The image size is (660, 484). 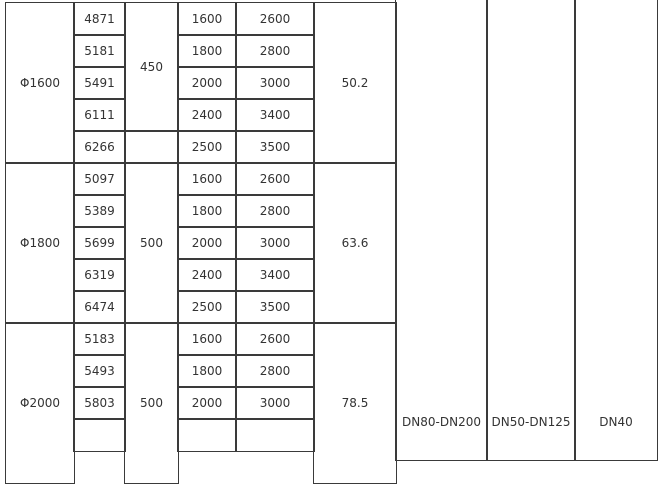 I want to click on length-cell-text: 6111, so click(x=99, y=115).